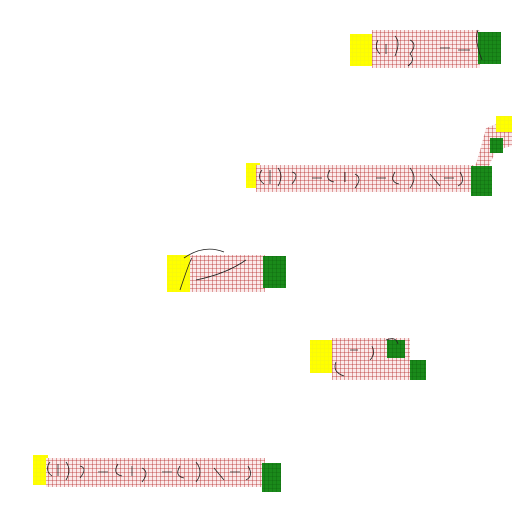  What do you see at coordinates (504, 124) in the screenshot?
I see `tail-start` at bounding box center [504, 124].